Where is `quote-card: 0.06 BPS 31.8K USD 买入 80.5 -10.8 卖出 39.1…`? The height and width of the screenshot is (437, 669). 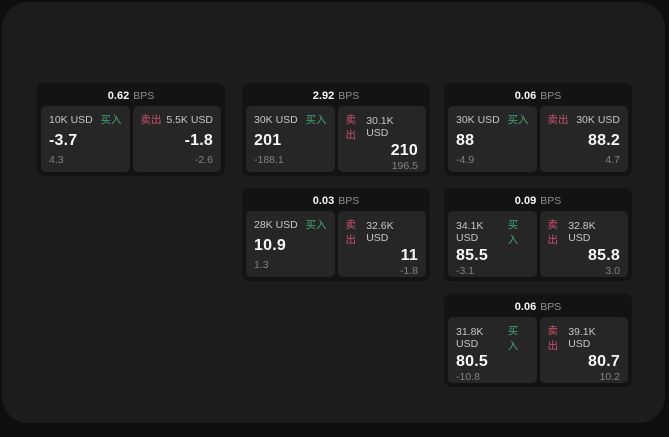
quote-card: 0.06 BPS 31.8K USD 买入 80.5 -10.8 卖出 39.1… is located at coordinates (538, 340).